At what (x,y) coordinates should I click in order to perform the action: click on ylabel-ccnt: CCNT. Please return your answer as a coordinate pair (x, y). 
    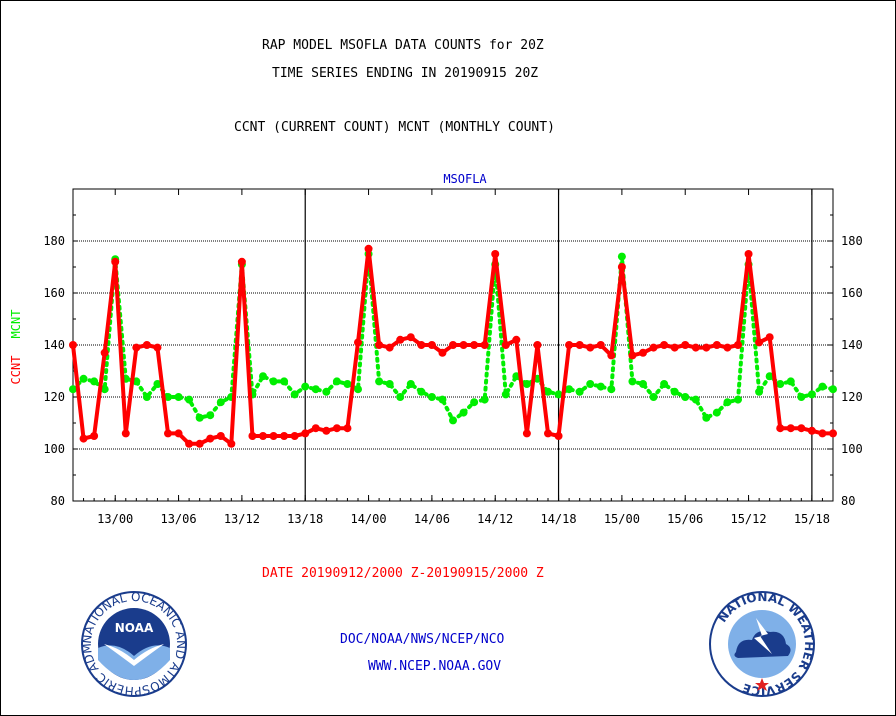
    Looking at the image, I should click on (16, 370).